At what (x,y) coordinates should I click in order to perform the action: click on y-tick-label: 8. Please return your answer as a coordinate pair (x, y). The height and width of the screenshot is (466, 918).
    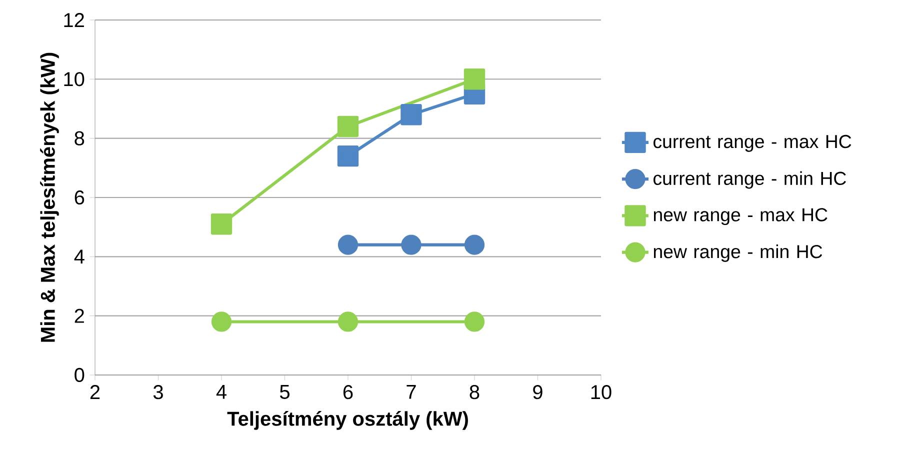
    Looking at the image, I should click on (79, 138).